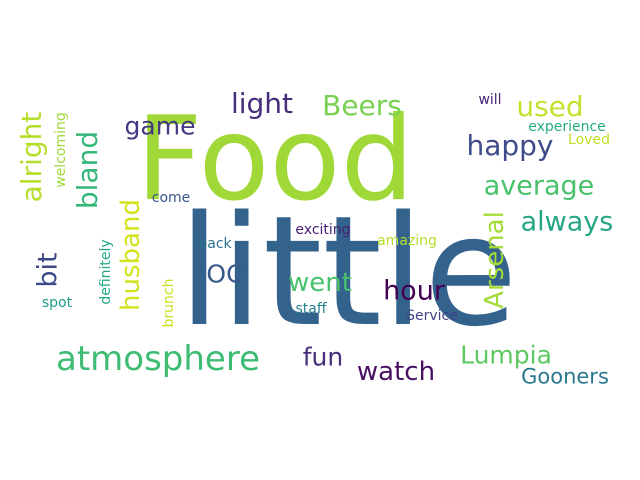 Image resolution: width=640 pixels, height=480 pixels. What do you see at coordinates (495, 260) in the screenshot?
I see `word-arsenal: Arsenal` at bounding box center [495, 260].